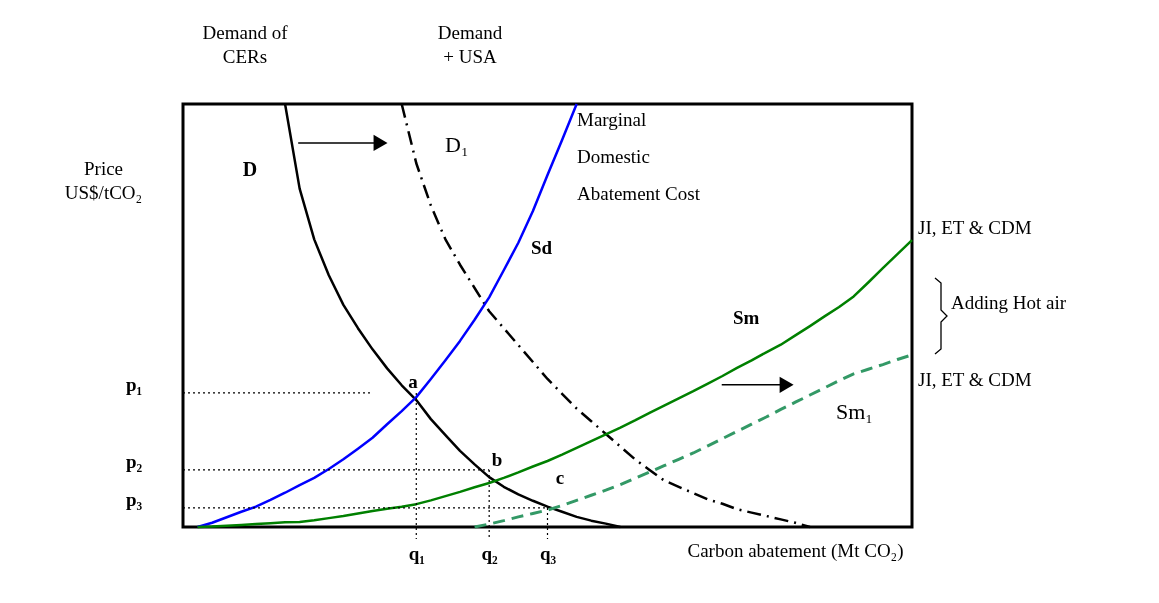 The height and width of the screenshot is (603, 1159). What do you see at coordinates (413, 381) in the screenshot?
I see `annotation: a` at bounding box center [413, 381].